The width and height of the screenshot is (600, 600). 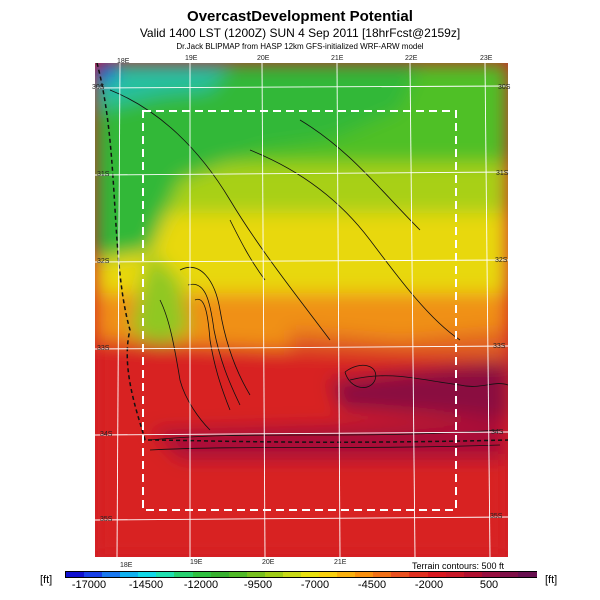 I want to click on colorbar-unit-left: [ft], so click(x=46, y=580).